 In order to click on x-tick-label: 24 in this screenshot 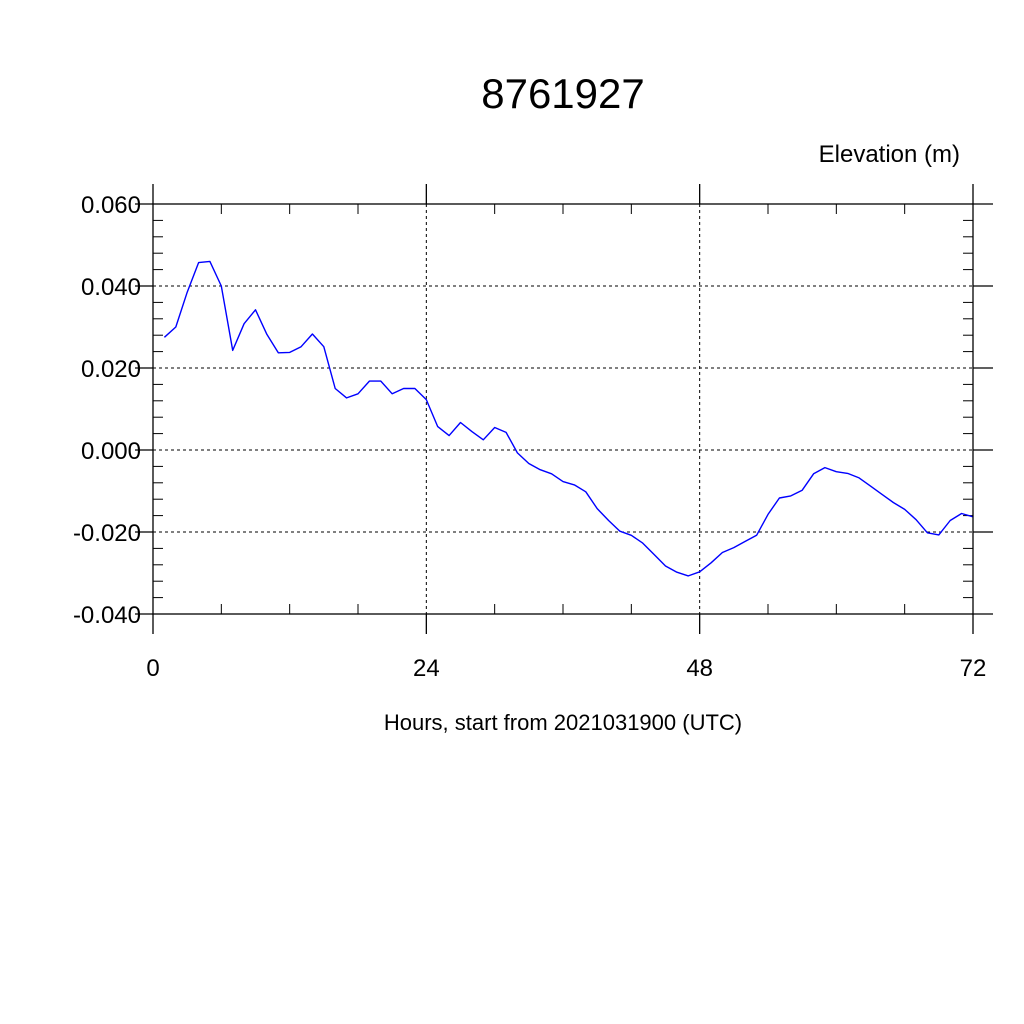, I will do `click(426, 668)`.